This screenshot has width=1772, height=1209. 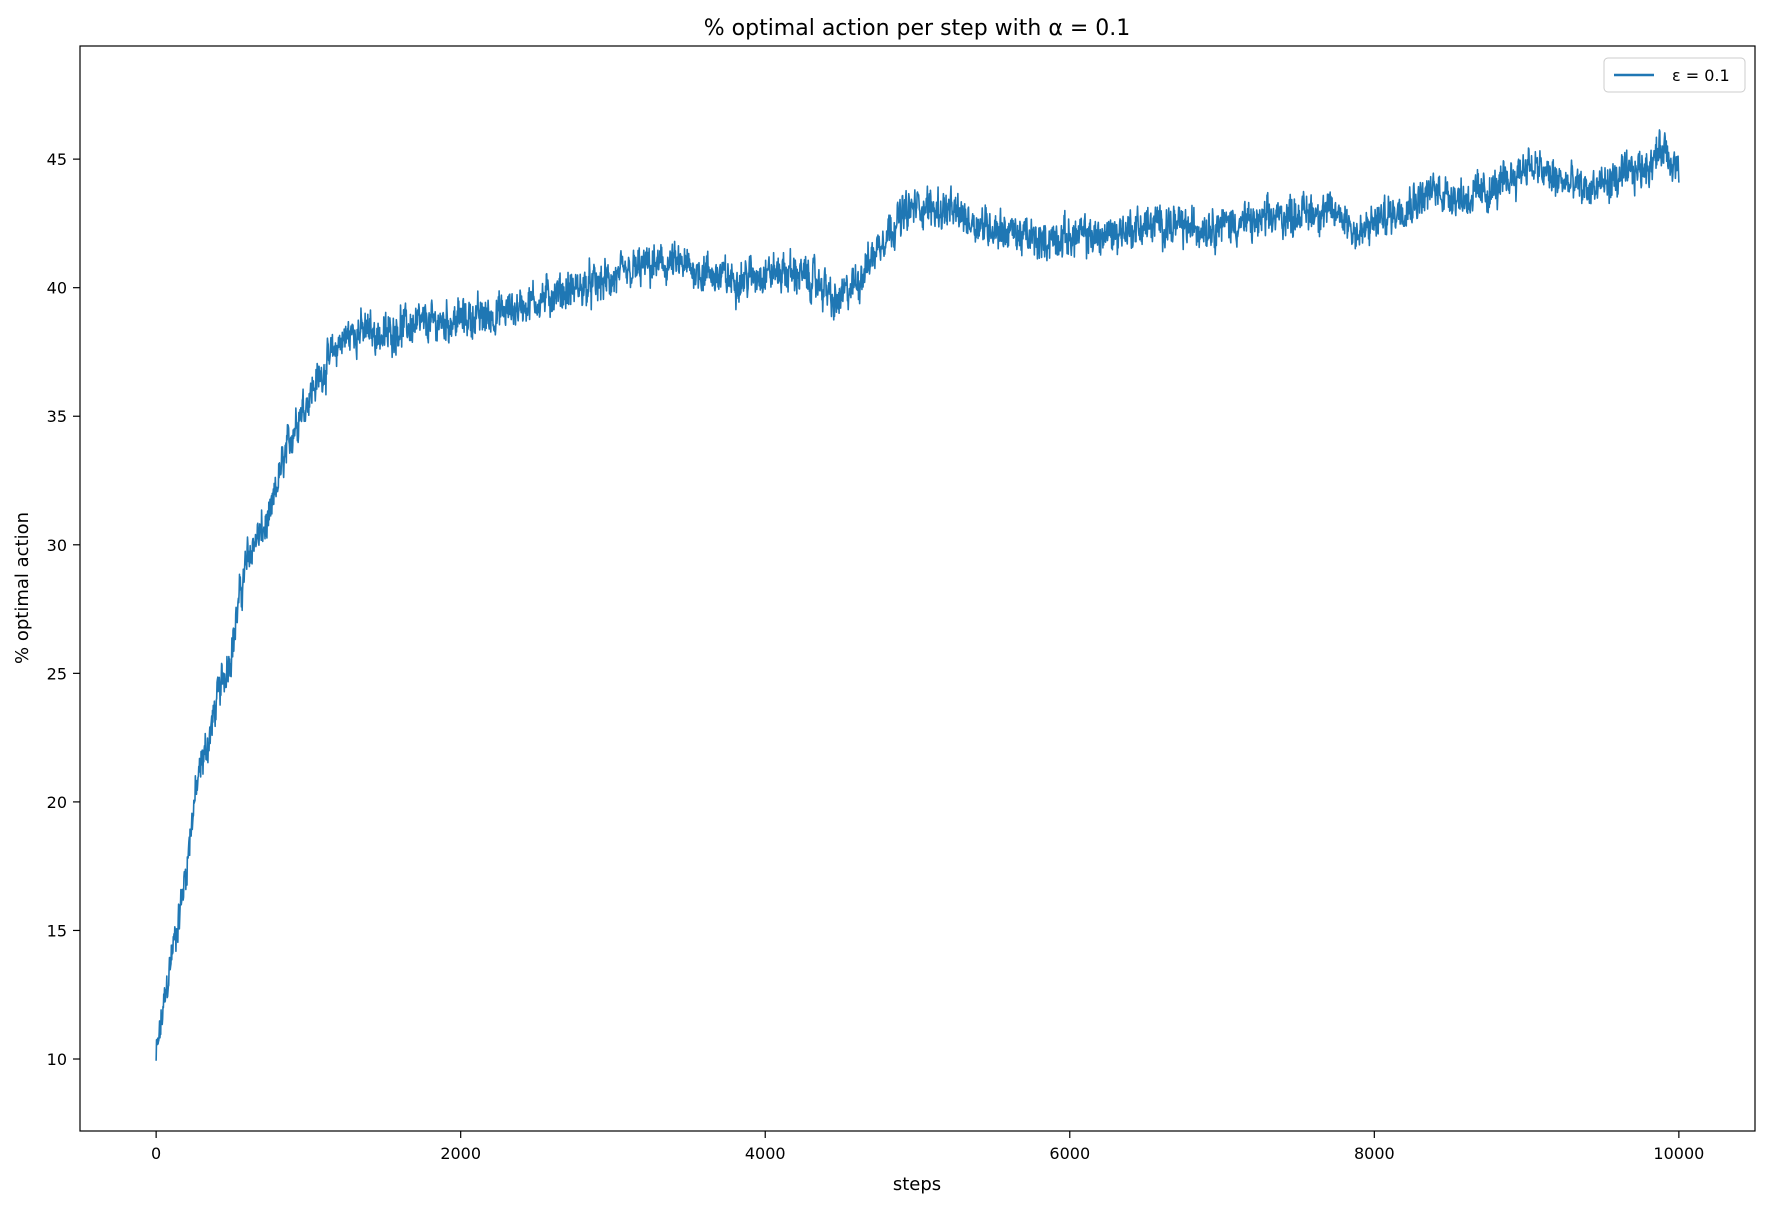 I want to click on legend: ε = 0.1, so click(x=1674, y=75).